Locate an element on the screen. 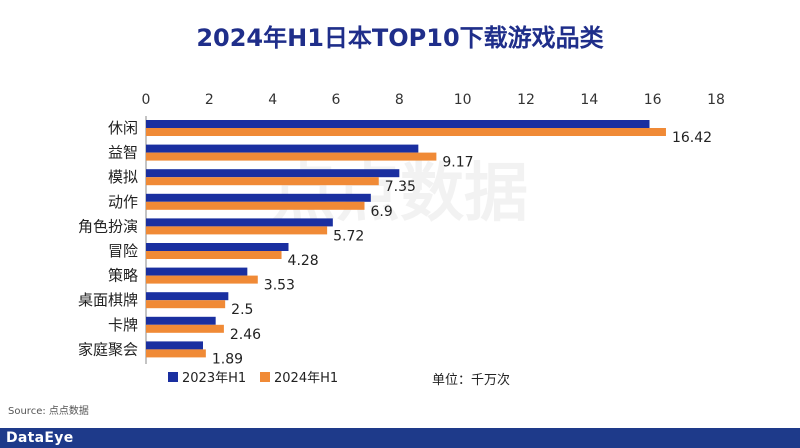  category-label: 动作 is located at coordinates (123, 202).